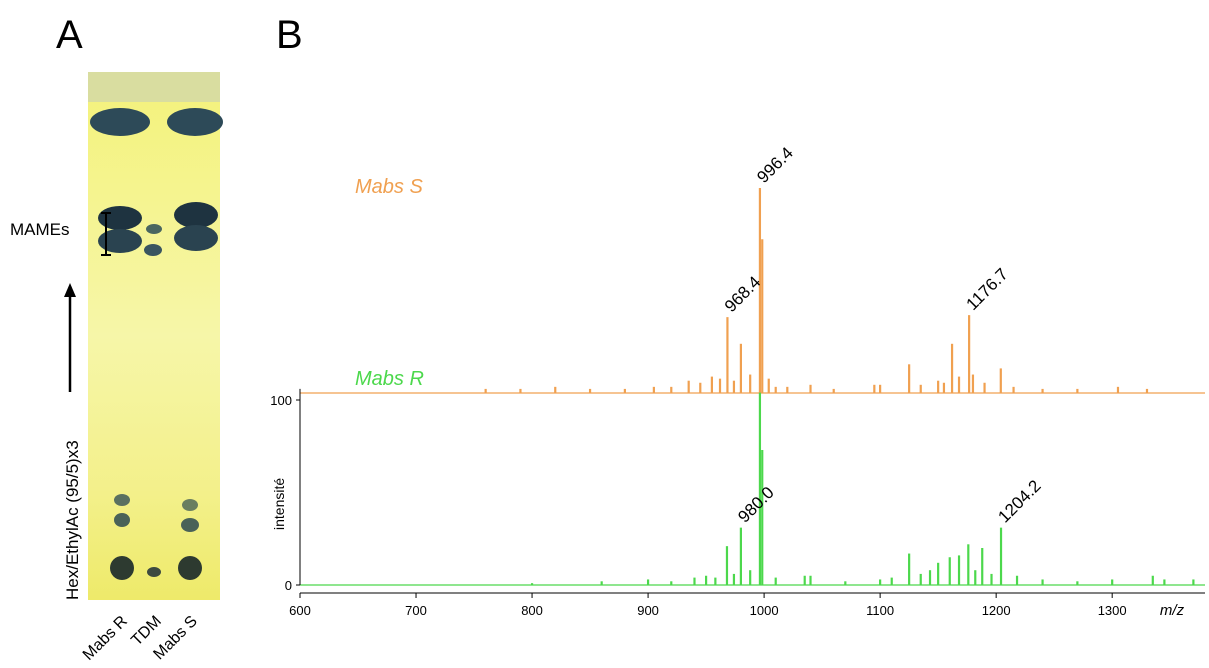  I want to click on panel-label: A, so click(69, 35).